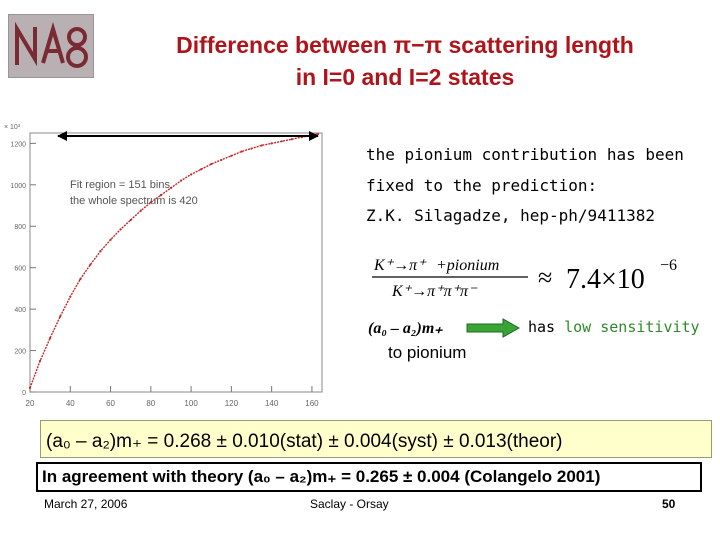 The width and height of the screenshot is (720, 540). I want to click on footer-date: March 27, 2006, so click(86, 504).